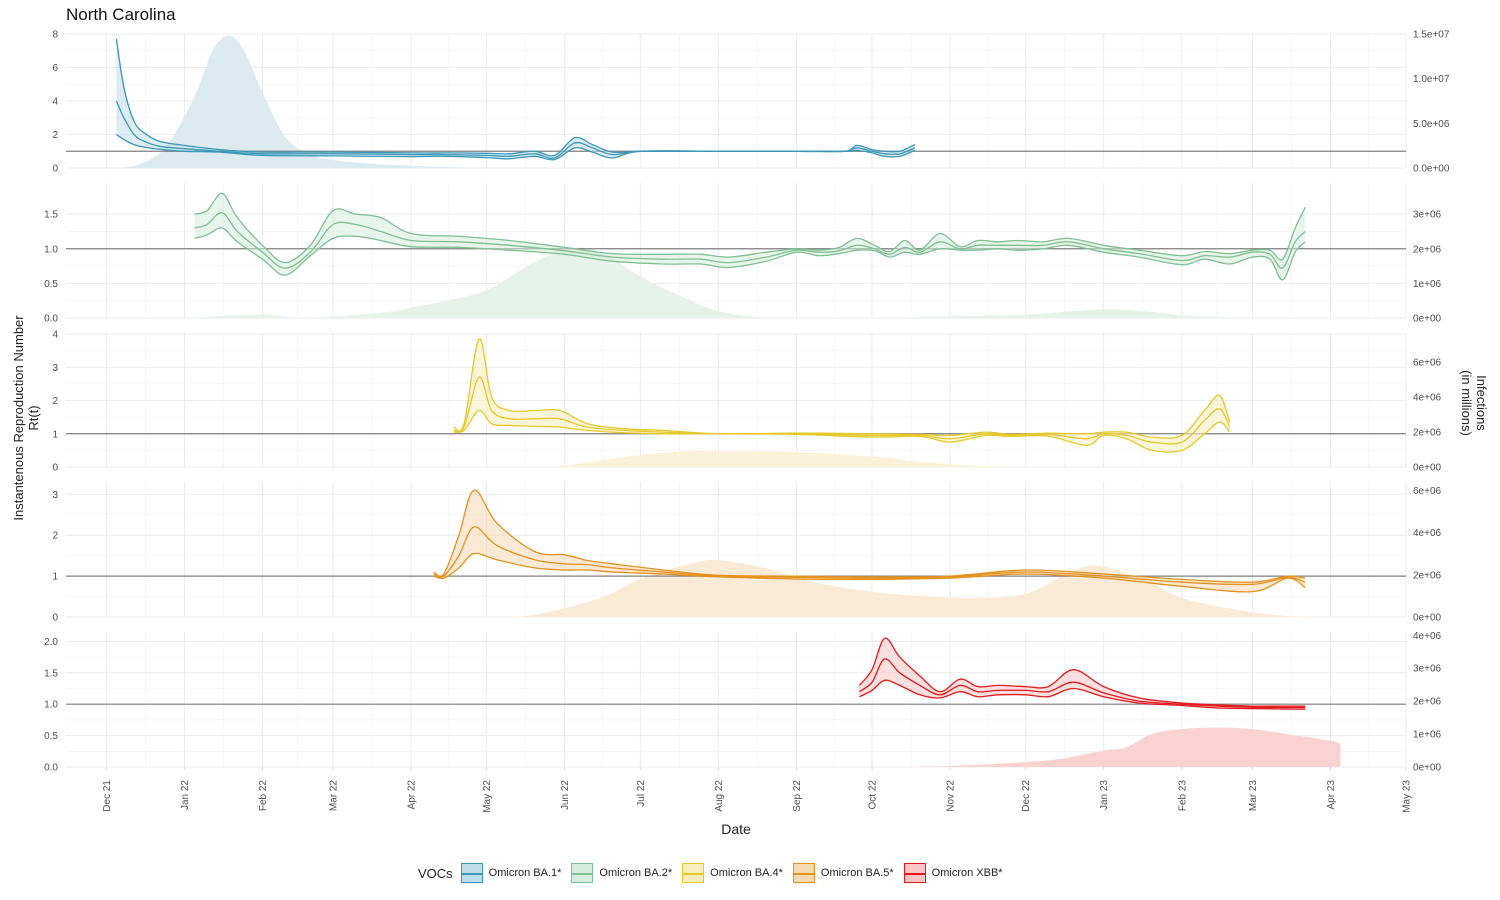  Describe the element at coordinates (746, 283) in the screenshot. I see `panel-2-infections-area` at that location.